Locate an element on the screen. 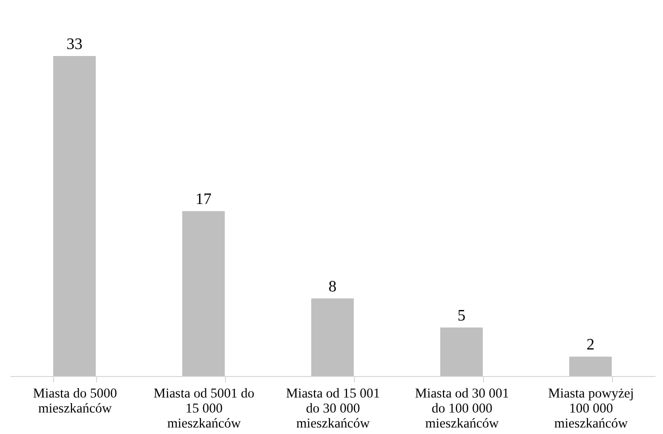 The height and width of the screenshot is (434, 663). x-tick-label: Miasta od 30 001 do 100 000 mieszkańców is located at coordinates (462, 408).